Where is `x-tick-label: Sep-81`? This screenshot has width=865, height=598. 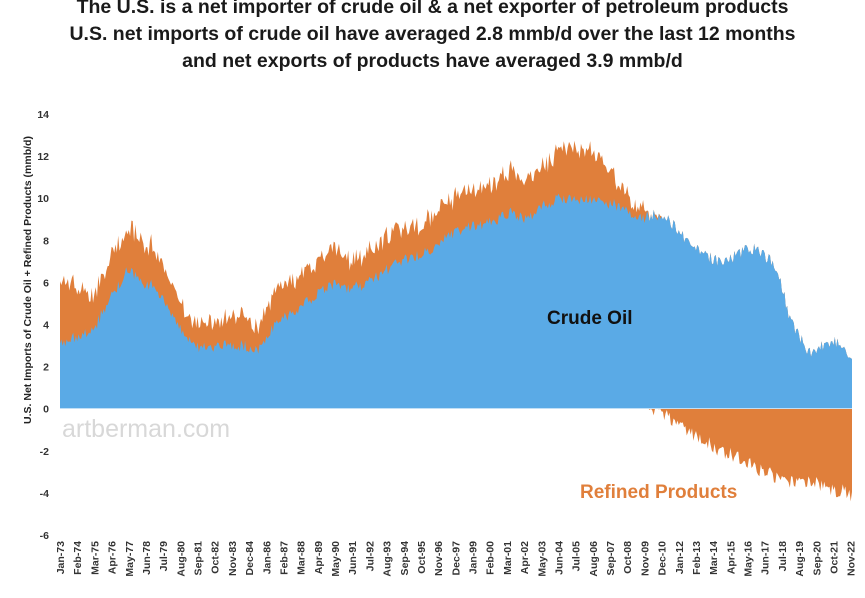
x-tick-label: Sep-81 is located at coordinates (199, 558).